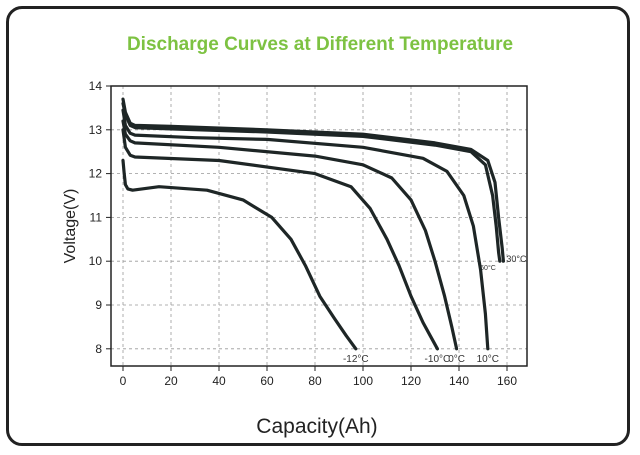 Image resolution: width=640 pixels, height=455 pixels. I want to click on x-tick-label: 40, so click(219, 381).